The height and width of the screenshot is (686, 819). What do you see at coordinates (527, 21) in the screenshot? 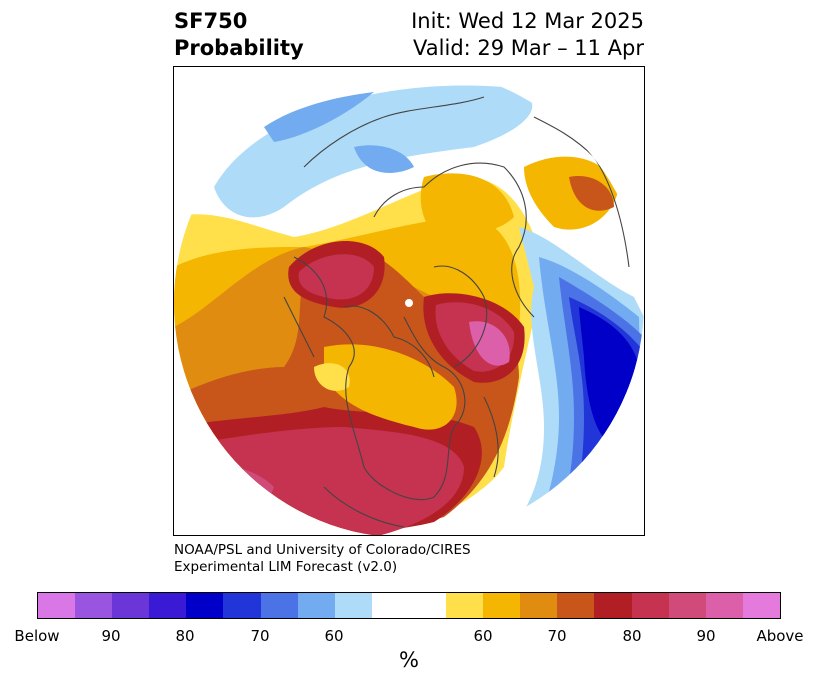
I see `init-date: Init: Wed 12 Mar 2025` at bounding box center [527, 21].